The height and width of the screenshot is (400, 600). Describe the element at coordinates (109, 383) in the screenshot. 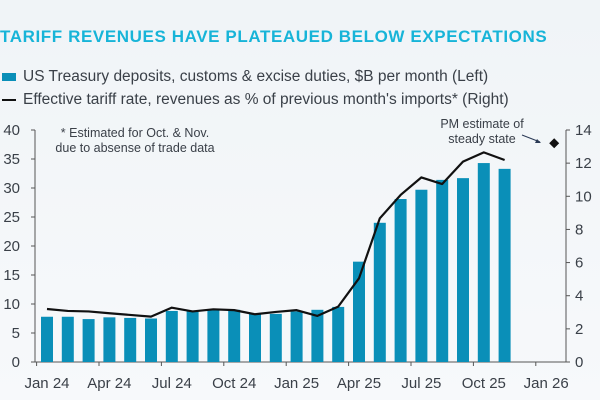

I see `x-axis-tick-label: Apr 24` at that location.